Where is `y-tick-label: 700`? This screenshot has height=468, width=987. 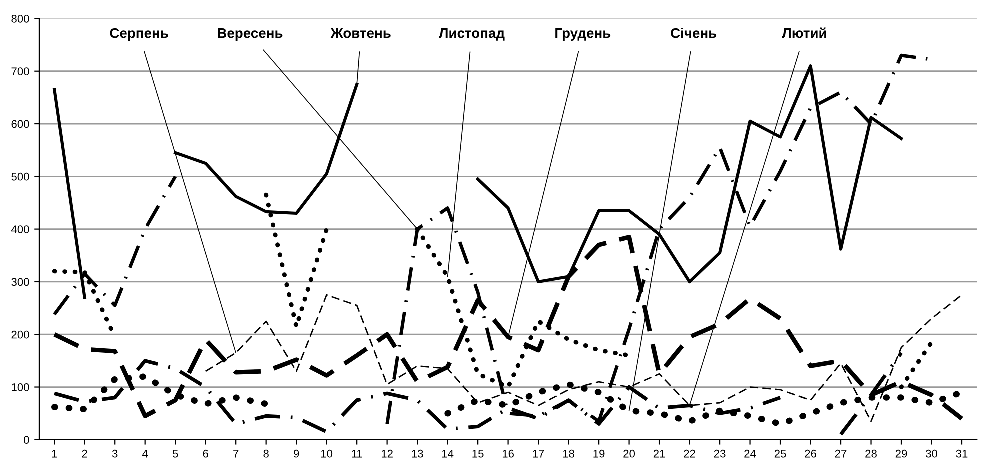 y-tick-label: 700 is located at coordinates (21, 72).